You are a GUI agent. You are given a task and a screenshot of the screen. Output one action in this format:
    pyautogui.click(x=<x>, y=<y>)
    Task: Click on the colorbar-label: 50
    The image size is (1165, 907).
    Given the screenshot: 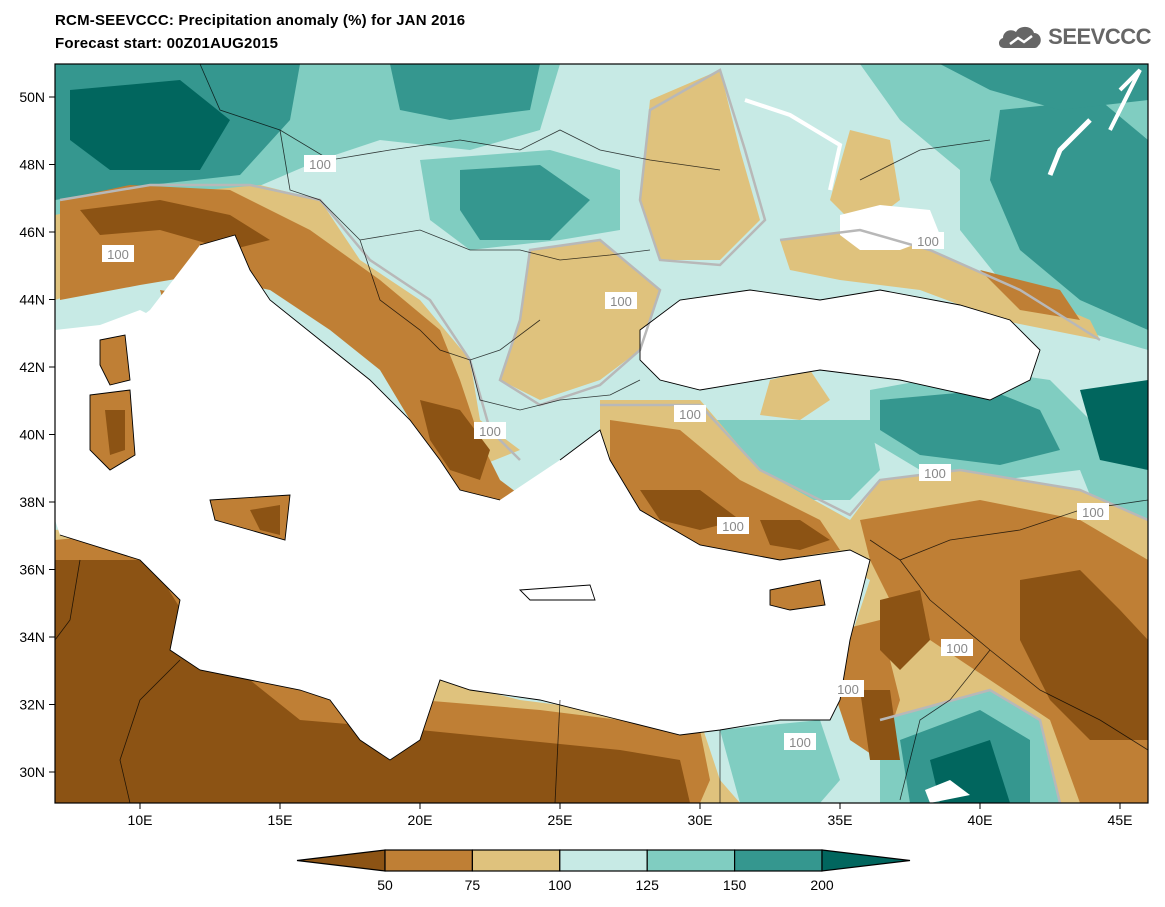 What is the action you would take?
    pyautogui.click(x=385, y=885)
    